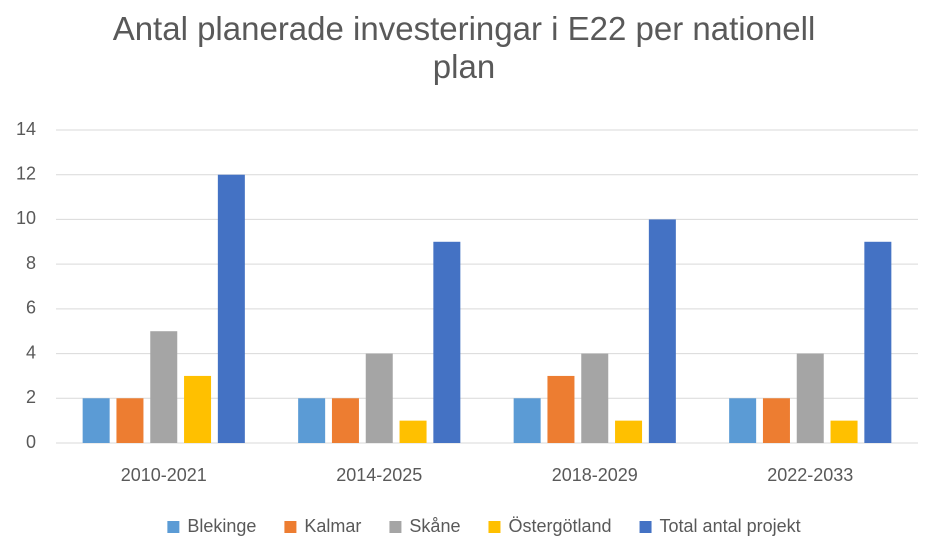 The image size is (928, 541). What do you see at coordinates (26, 129) in the screenshot?
I see `y-tick-label: 14` at bounding box center [26, 129].